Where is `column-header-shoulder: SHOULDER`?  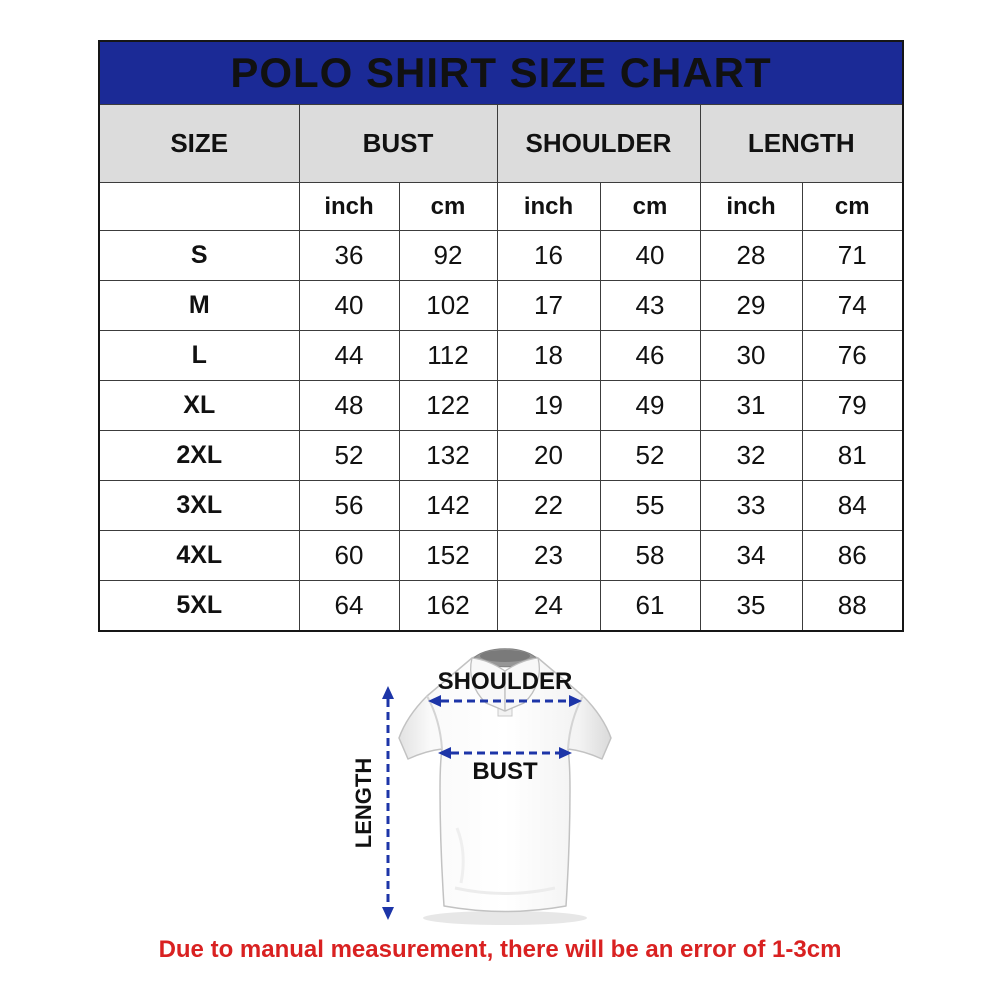 column-header-shoulder: SHOULDER is located at coordinates (598, 143).